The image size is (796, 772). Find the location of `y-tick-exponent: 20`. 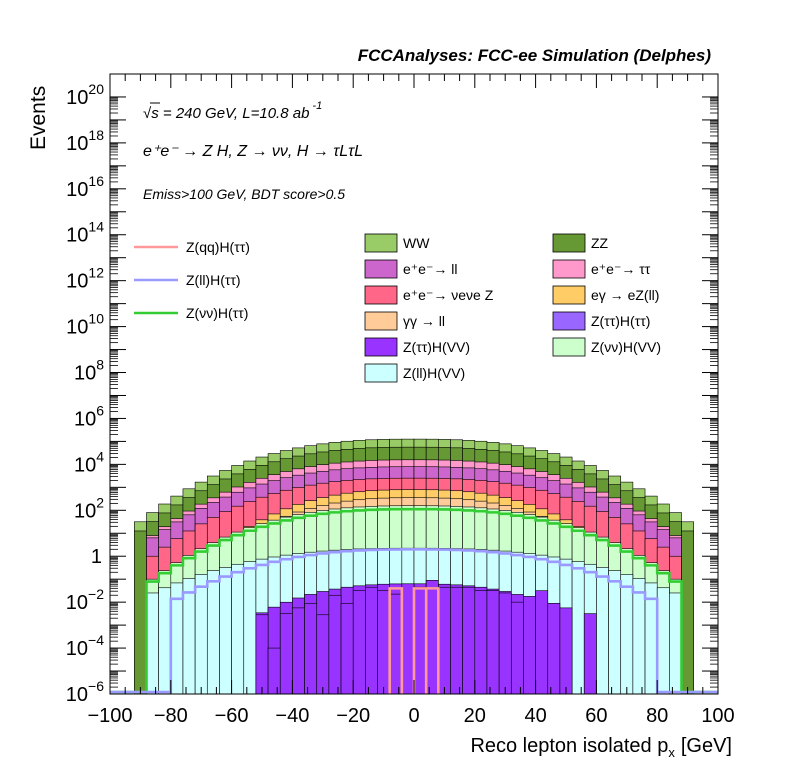

y-tick-exponent: 20 is located at coordinates (96, 89).